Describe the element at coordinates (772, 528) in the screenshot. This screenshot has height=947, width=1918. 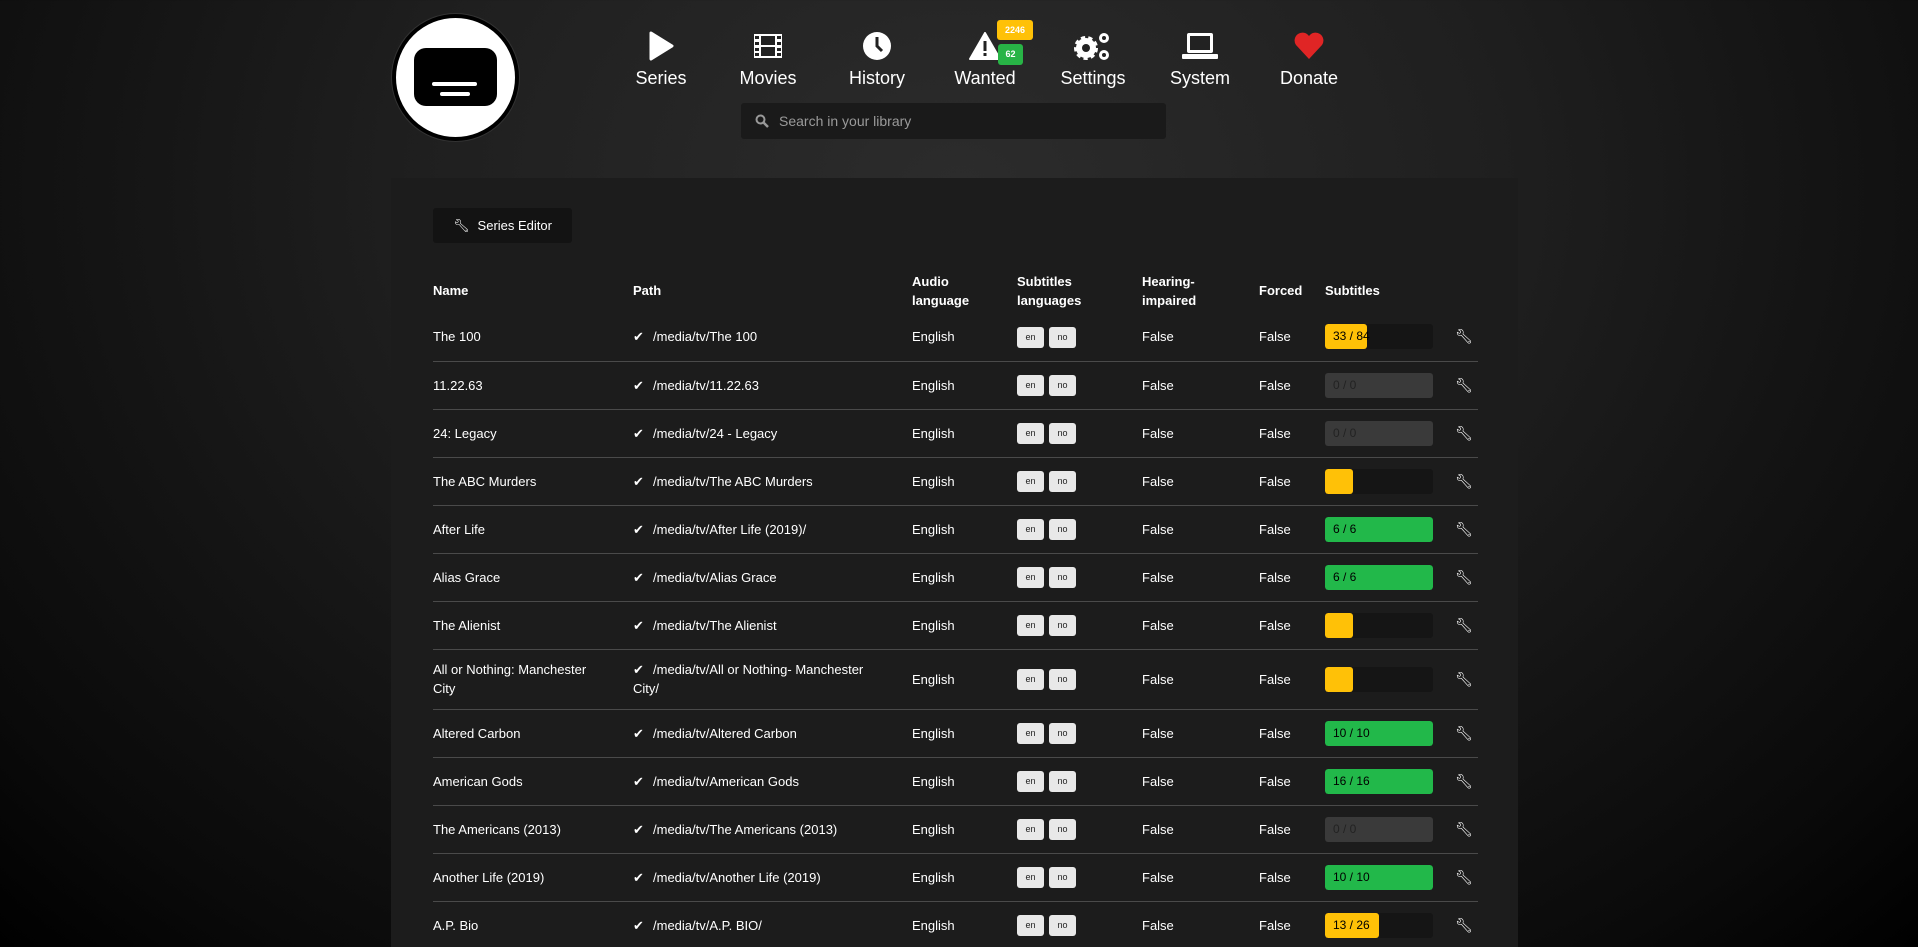
I see `series-path: ✔ /media/tv/After Life (2019)/` at that location.